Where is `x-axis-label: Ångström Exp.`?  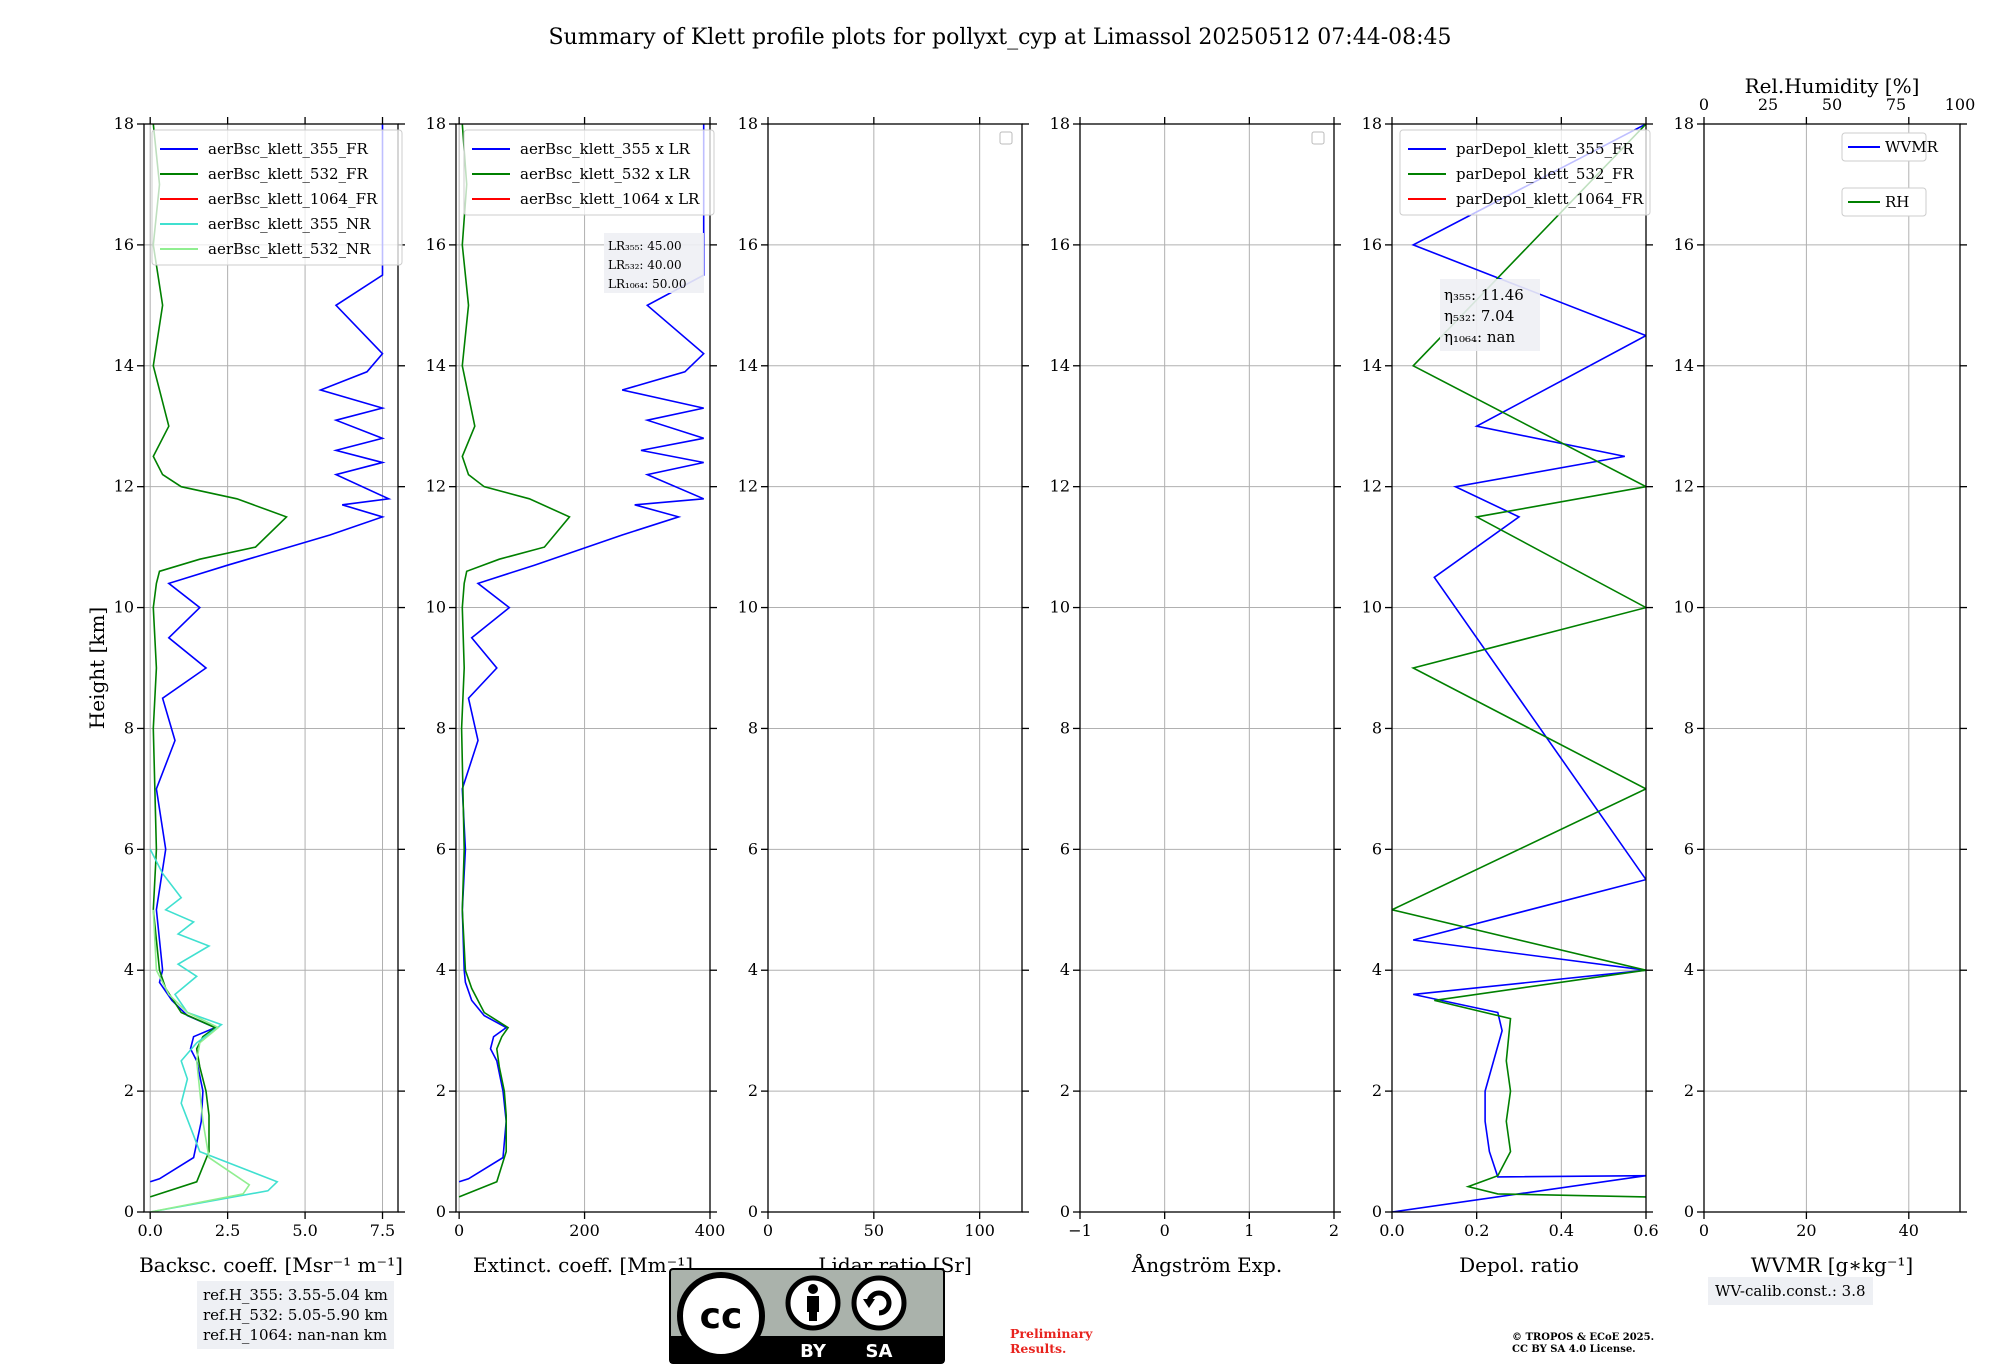
x-axis-label: Ångström Exp. is located at coordinates (1206, 1264).